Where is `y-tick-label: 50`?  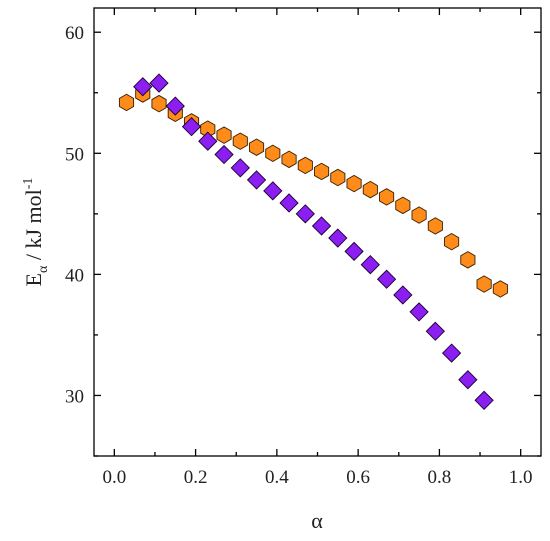
y-tick-label: 50 is located at coordinates (74, 154).